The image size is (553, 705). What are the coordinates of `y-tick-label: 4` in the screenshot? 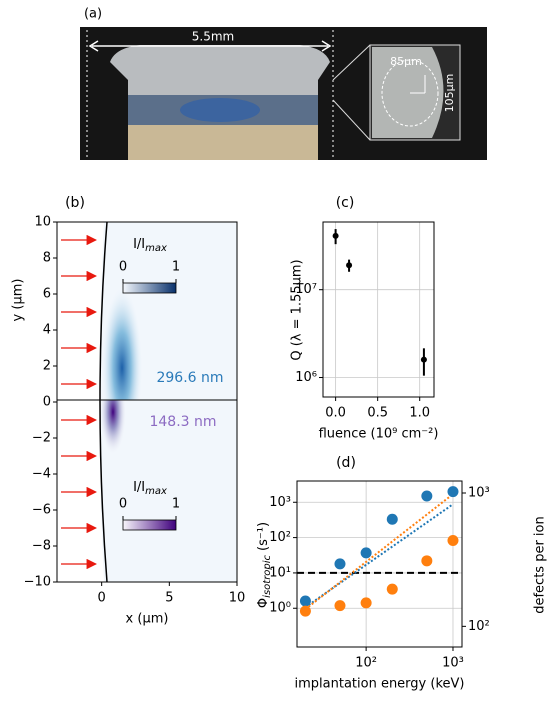 It's located at (47, 330).